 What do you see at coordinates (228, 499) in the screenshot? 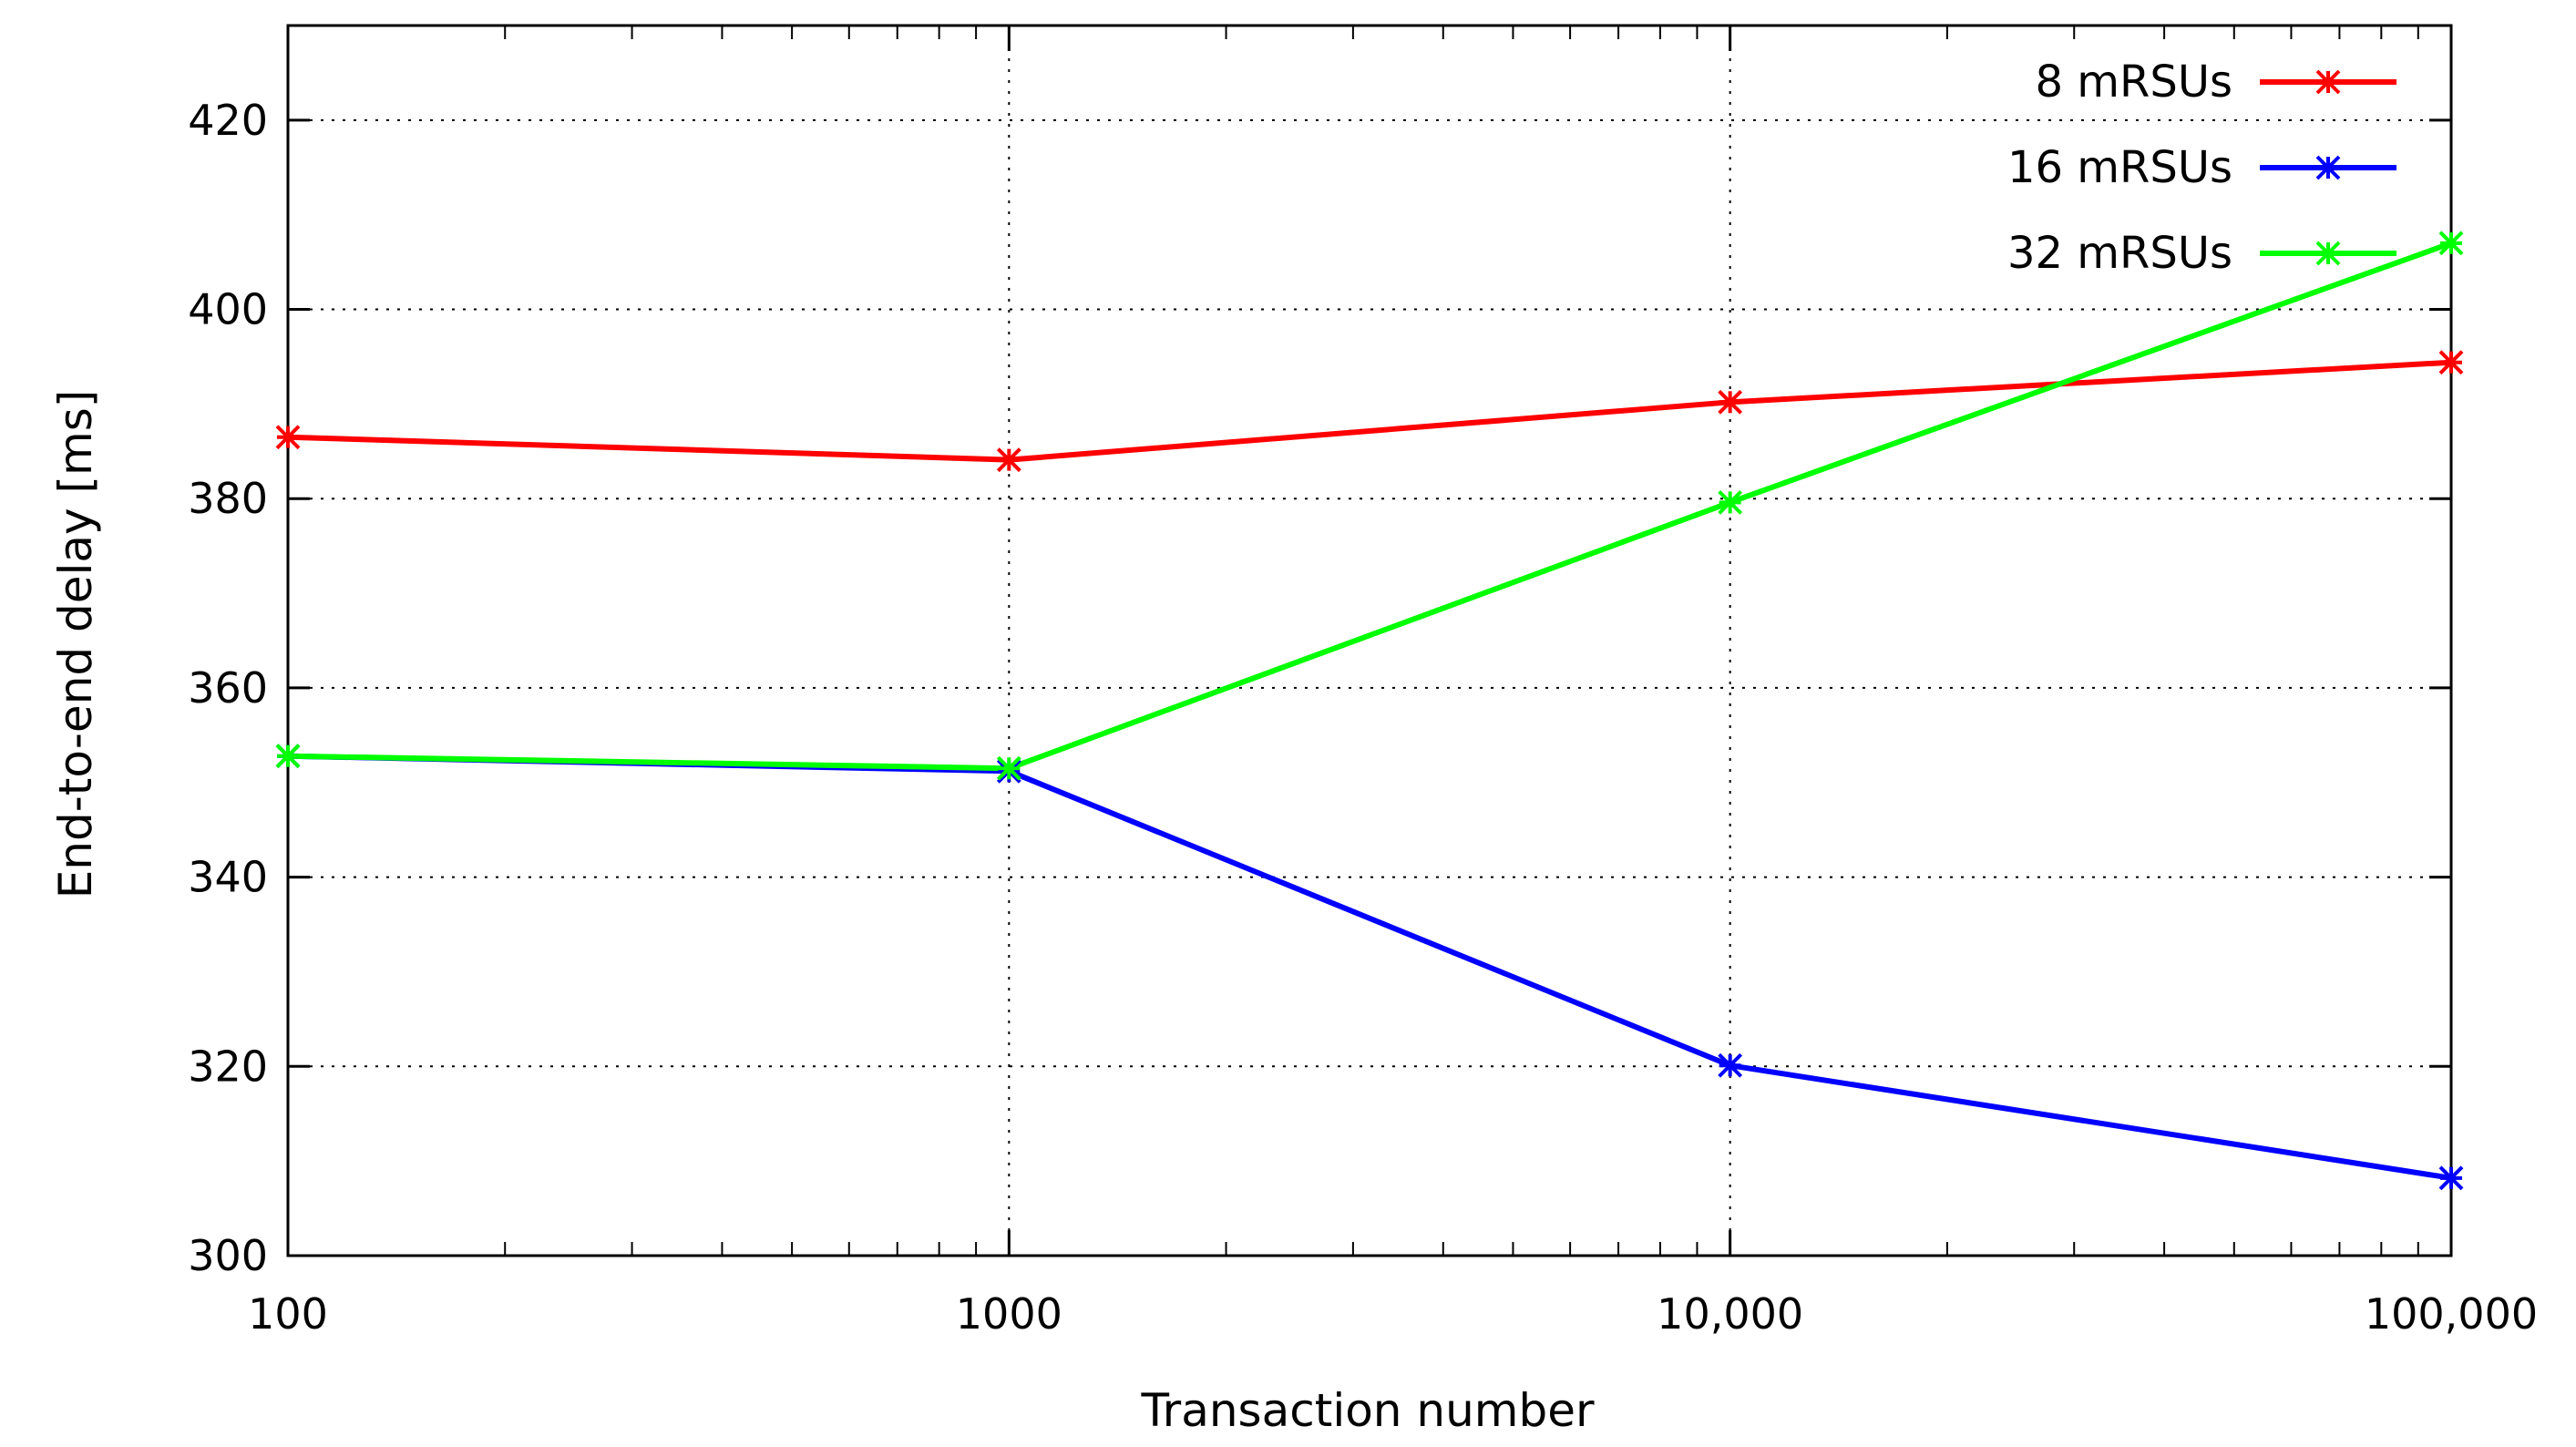
I see `y-tick-label: 380` at bounding box center [228, 499].